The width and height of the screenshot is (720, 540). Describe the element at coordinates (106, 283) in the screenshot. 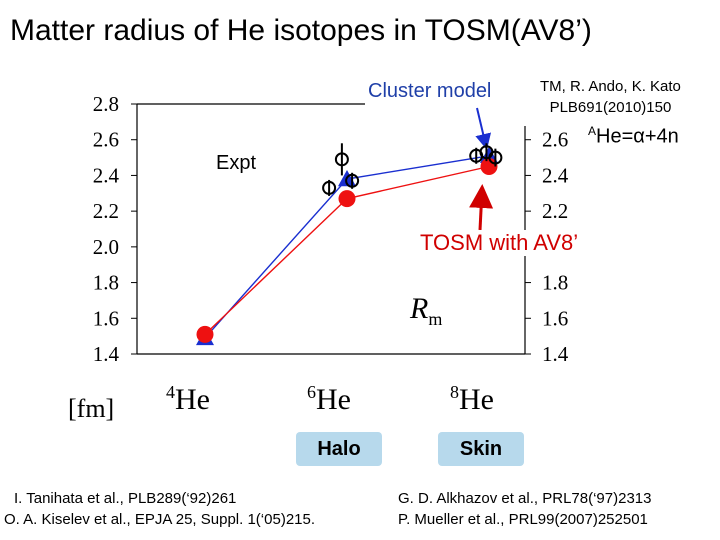

I see `y-tick-label-left: 1.8` at that location.